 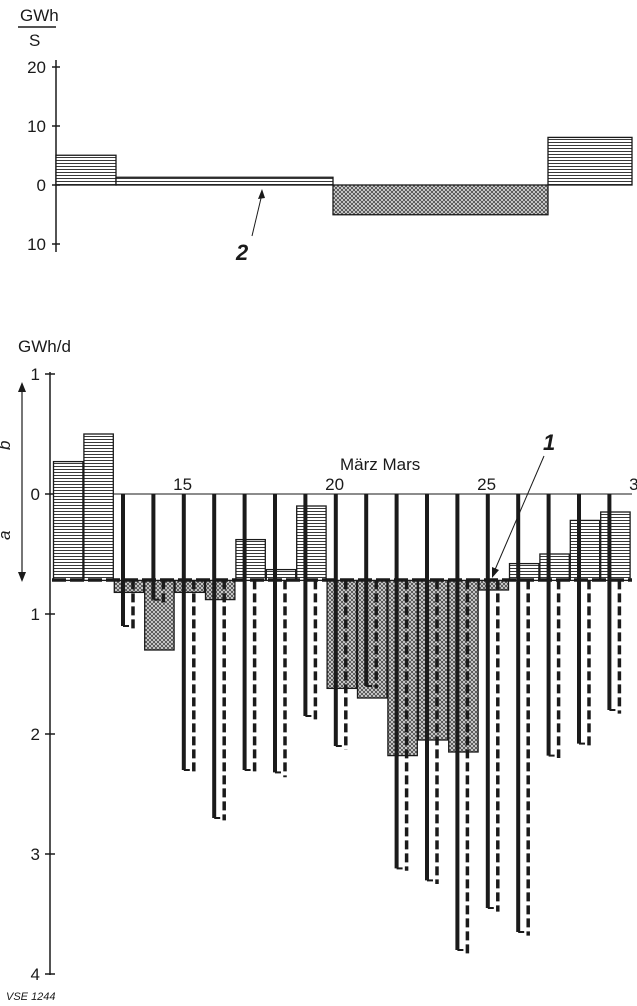 What do you see at coordinates (36, 67) in the screenshot?
I see `top-y-tick-label: 20` at bounding box center [36, 67].